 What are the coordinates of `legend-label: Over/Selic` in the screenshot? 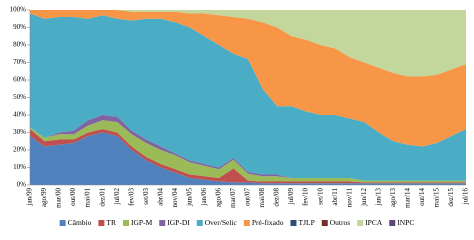 It's located at (221, 222).